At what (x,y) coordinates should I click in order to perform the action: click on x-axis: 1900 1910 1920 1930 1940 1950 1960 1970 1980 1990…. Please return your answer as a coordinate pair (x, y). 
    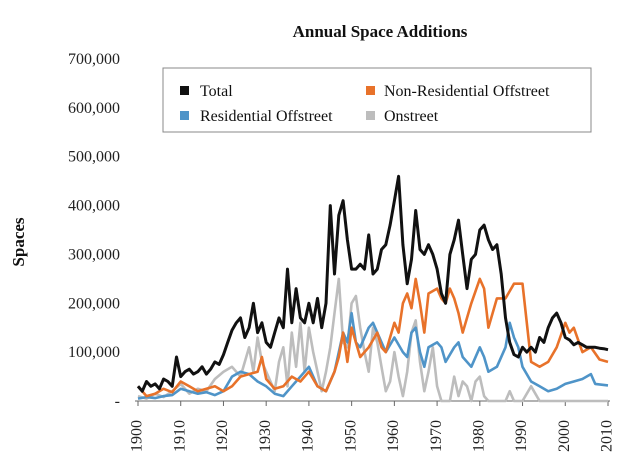
    Looking at the image, I should click on (372, 426).